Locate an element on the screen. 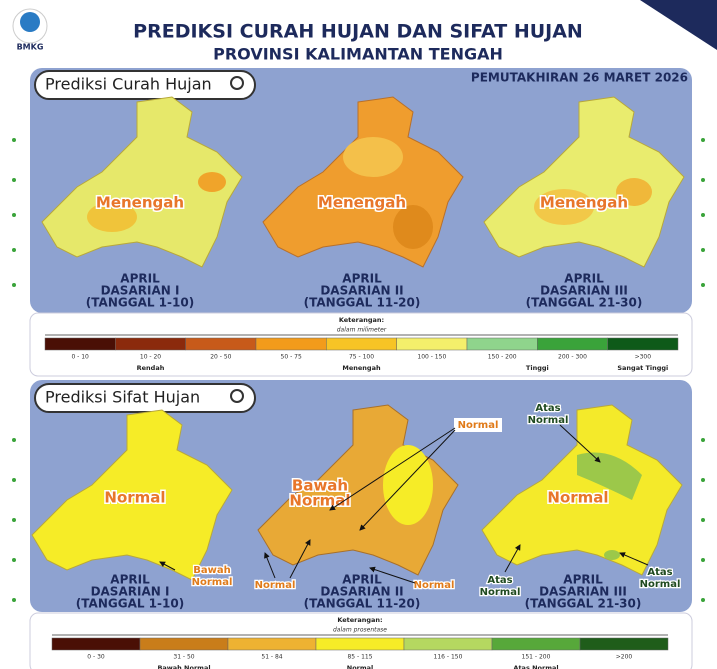  legend-unit: dalam milimeter is located at coordinates (362, 330).